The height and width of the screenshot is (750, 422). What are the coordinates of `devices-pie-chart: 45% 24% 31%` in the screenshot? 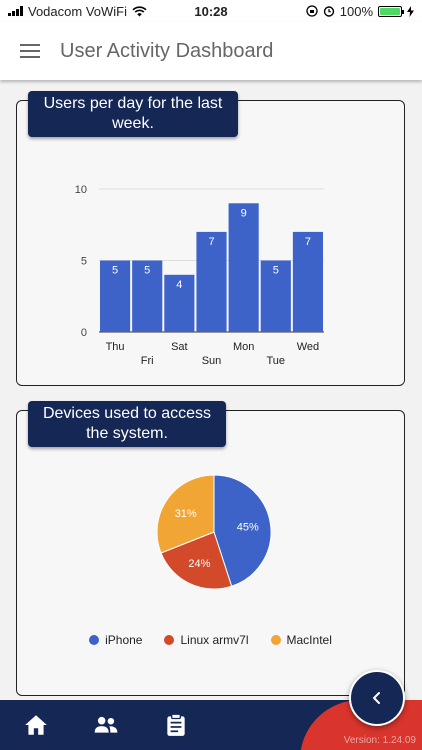 It's located at (214, 532).